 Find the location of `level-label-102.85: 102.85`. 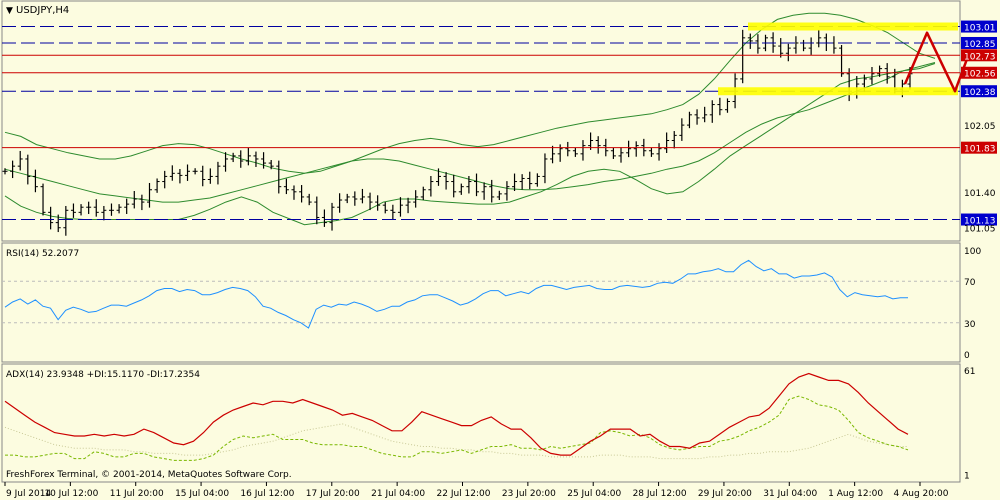

level-label-102.85: 102.85 is located at coordinates (980, 45).